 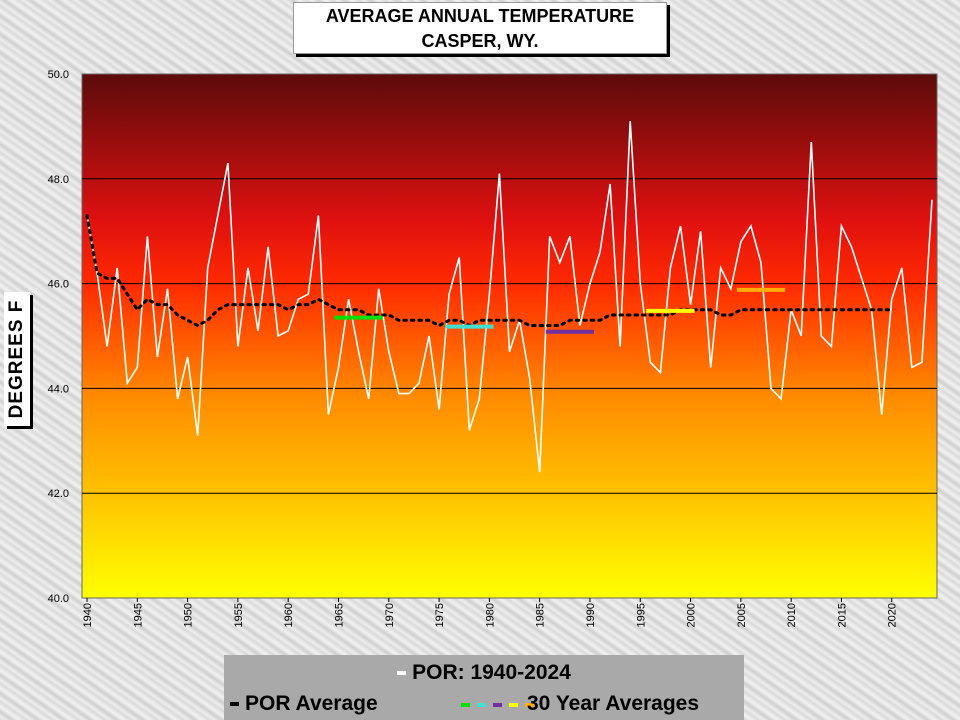 I want to click on legend-por-text: POR: 1940-2024, so click(x=491, y=672).